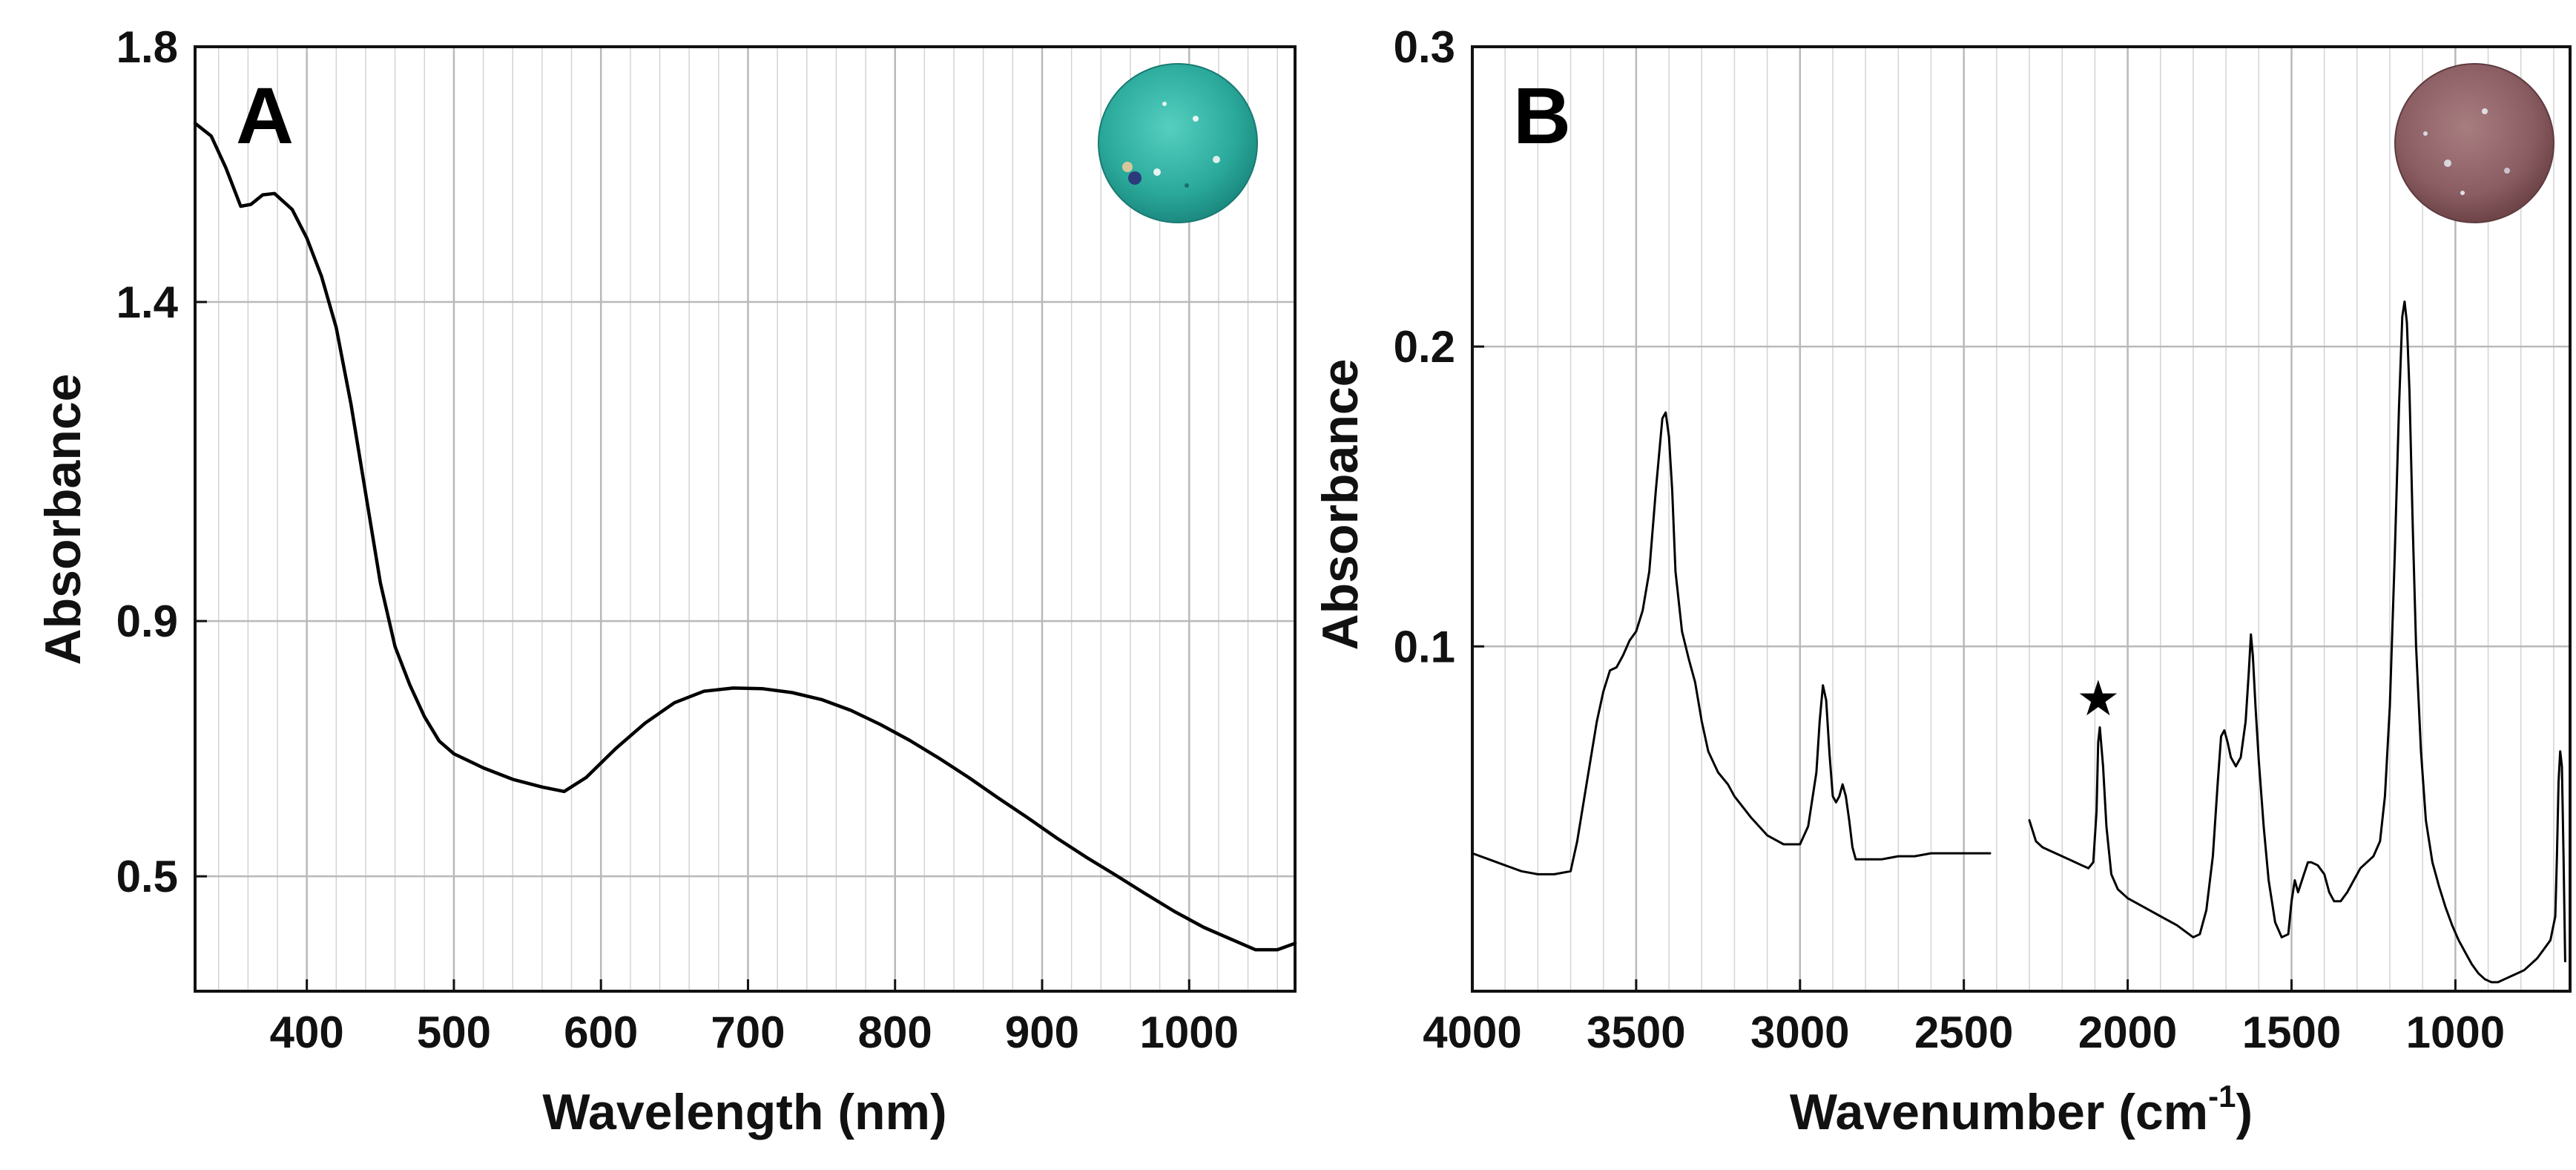  Describe the element at coordinates (148, 302) in the screenshot. I see `panel-a-y-tick-label: 1.4` at that location.